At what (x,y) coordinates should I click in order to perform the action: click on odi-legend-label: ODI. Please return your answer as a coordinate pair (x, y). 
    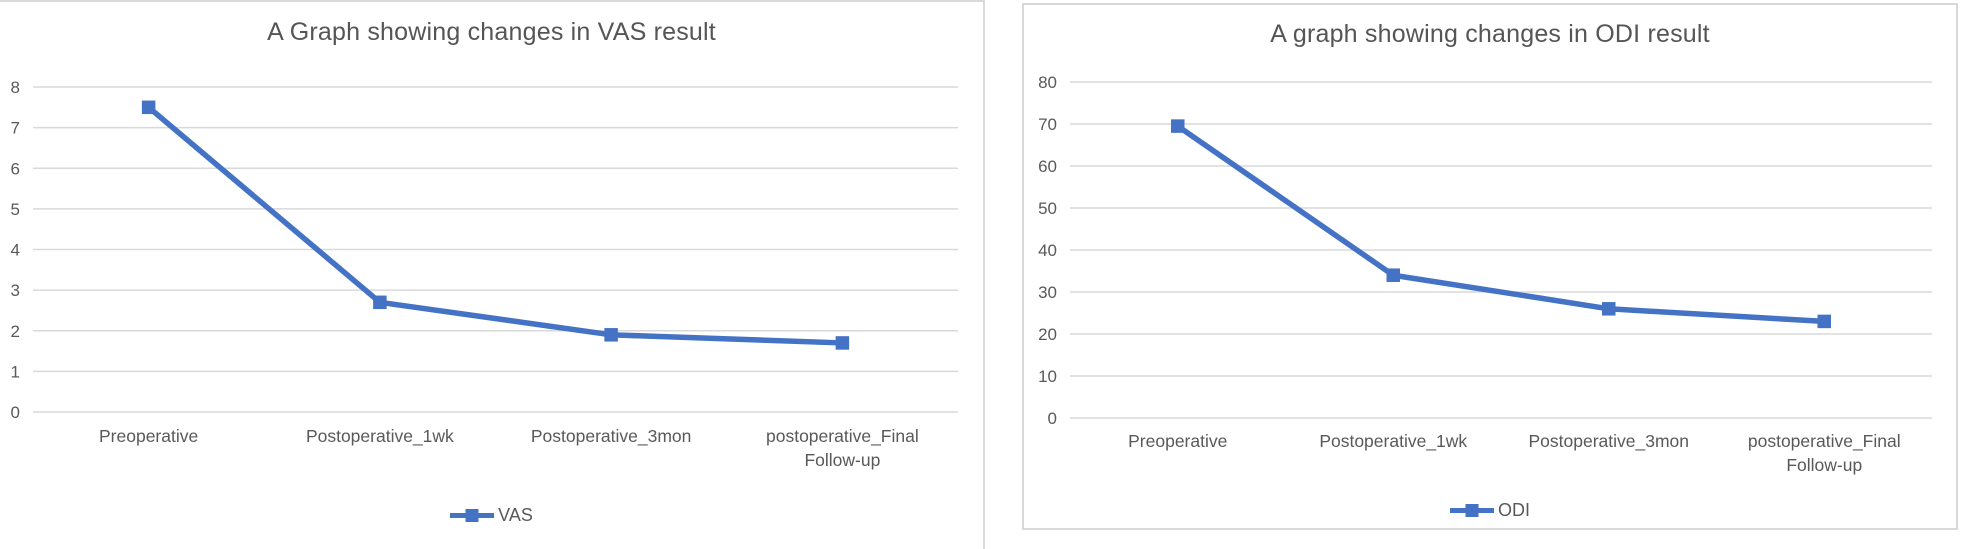
    Looking at the image, I should click on (1513, 510).